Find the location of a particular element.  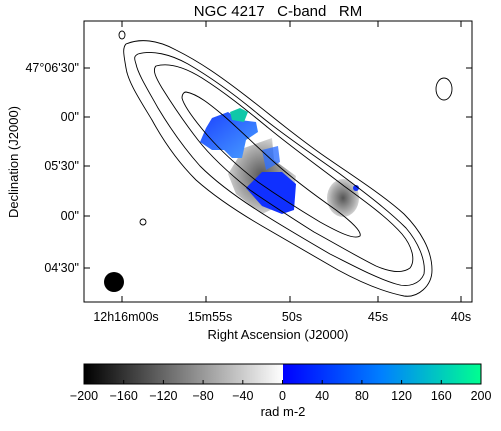

rm-patch-blue-mid is located at coordinates (271, 158).